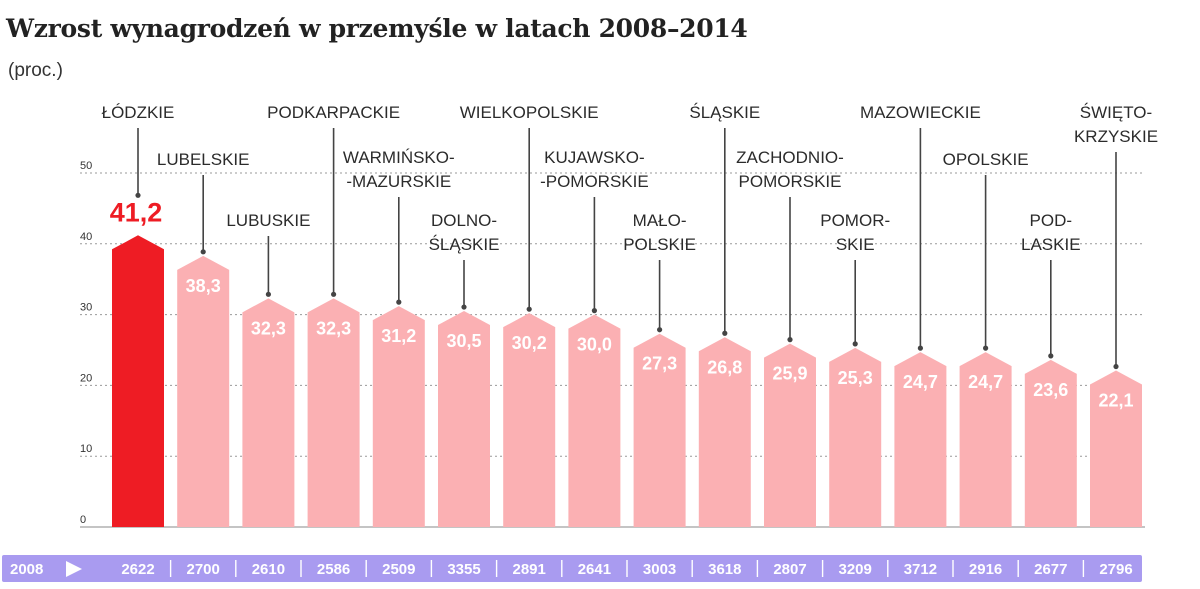 The width and height of the screenshot is (1200, 589). Describe the element at coordinates (529, 112) in the screenshot. I see `category-label: WIELKOPOLSKIE` at that location.